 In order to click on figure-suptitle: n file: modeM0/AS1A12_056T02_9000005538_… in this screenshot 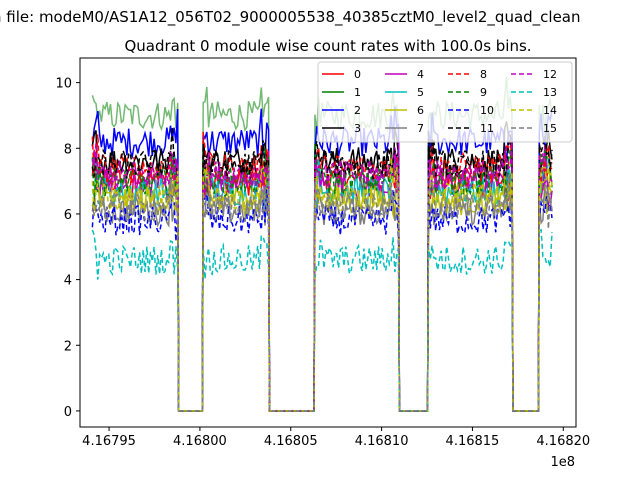, I will do `click(290, 17)`.